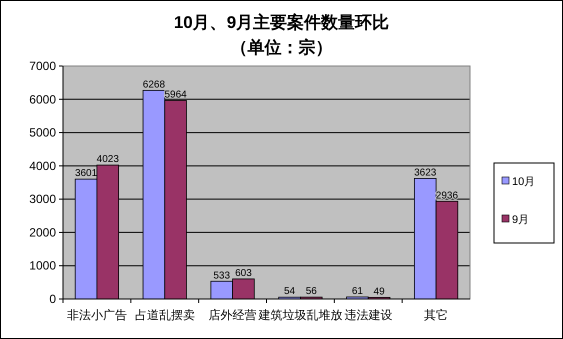  I want to click on chart-subtitle: （单位：宗）, so click(281, 47).